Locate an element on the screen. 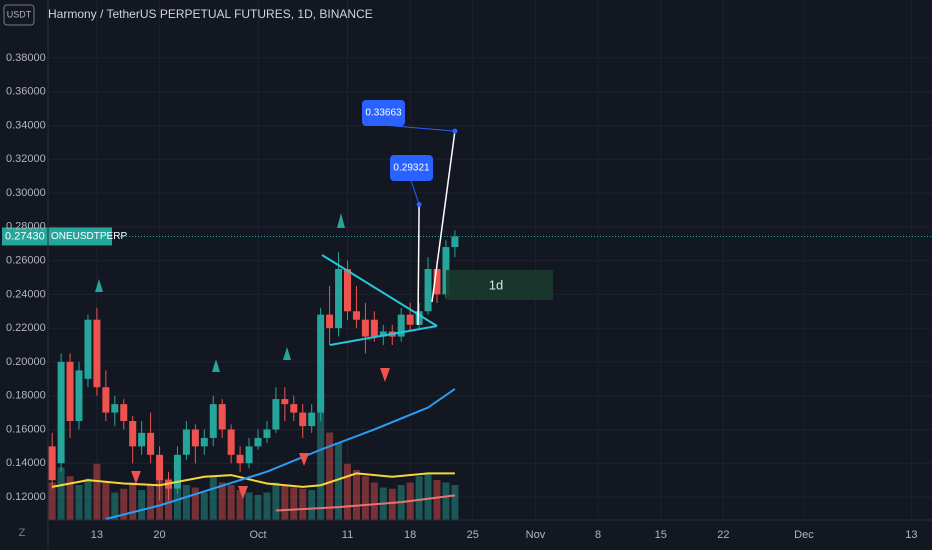 This screenshot has height=550, width=932. currency: USDT is located at coordinates (19, 14).